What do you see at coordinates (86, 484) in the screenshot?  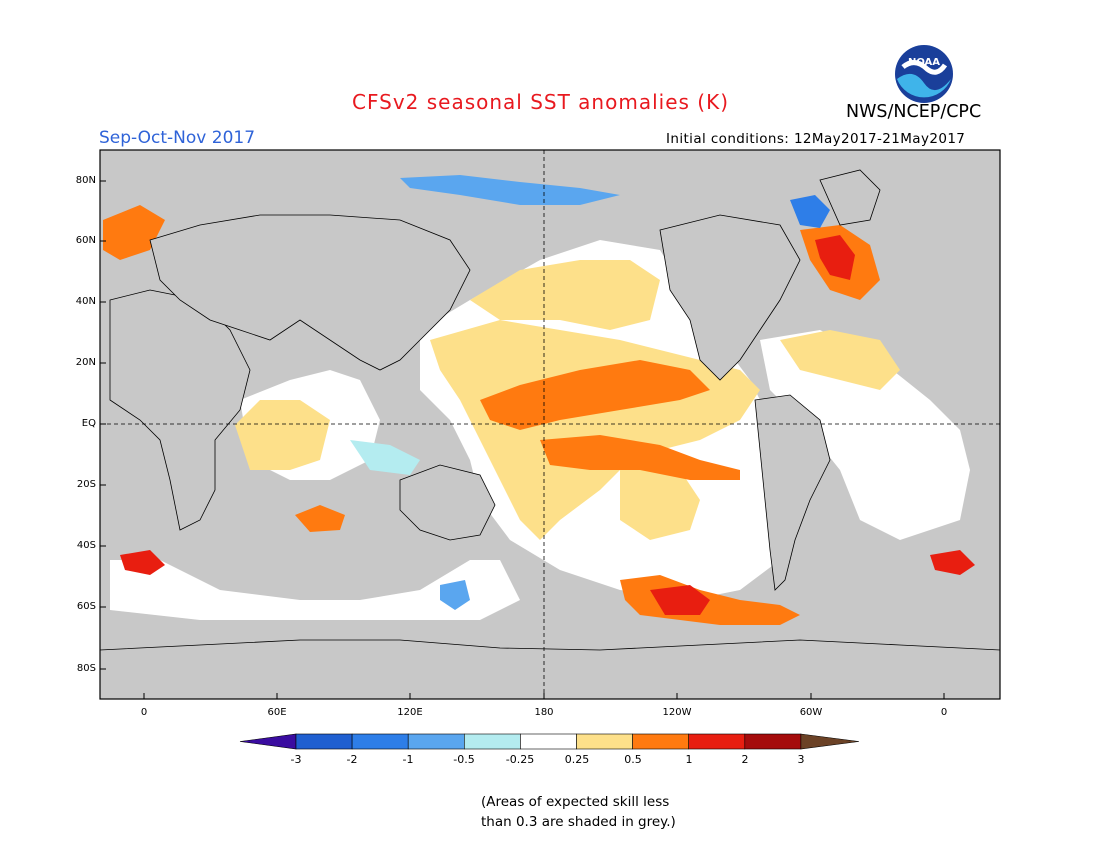 I see `lat-label: 20S` at bounding box center [86, 484].